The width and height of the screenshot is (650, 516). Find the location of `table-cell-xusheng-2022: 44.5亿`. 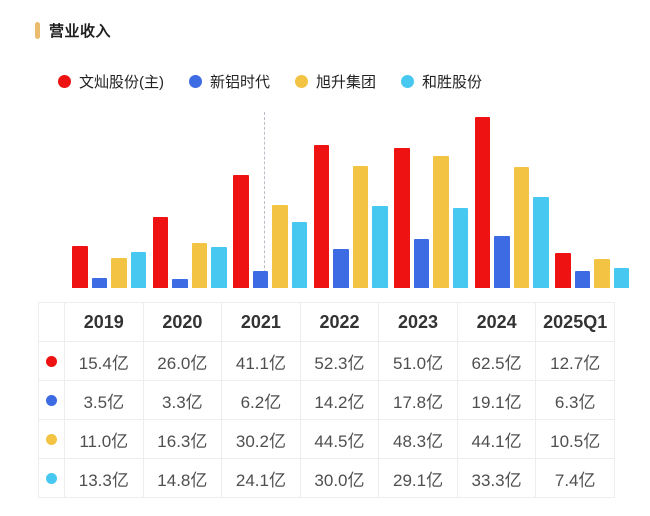

table-cell-xusheng-2022: 44.5亿 is located at coordinates (339, 439).